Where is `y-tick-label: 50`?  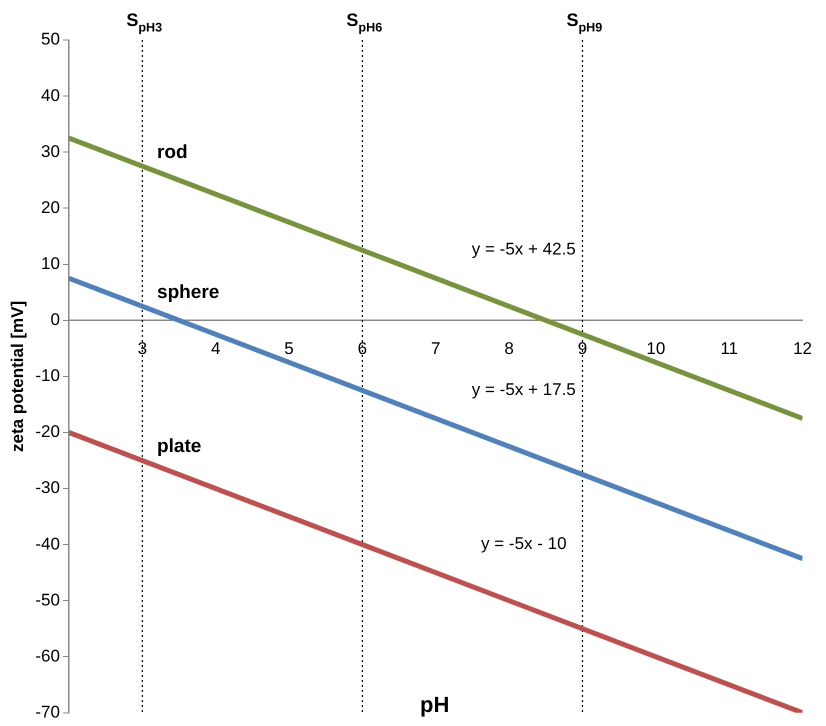 y-tick-label: 50 is located at coordinates (50, 39).